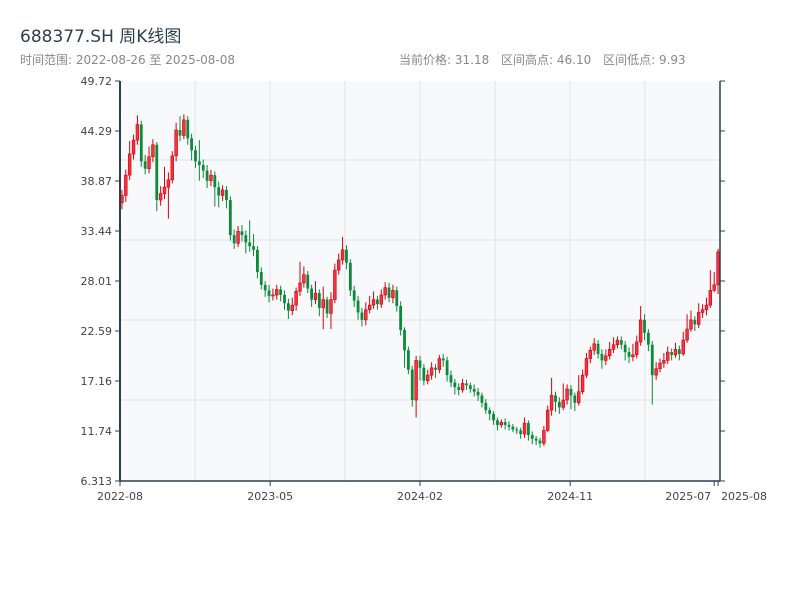 Image resolution: width=800 pixels, height=600 pixels. I want to click on x-tick-label: 2024-02, so click(420, 496).